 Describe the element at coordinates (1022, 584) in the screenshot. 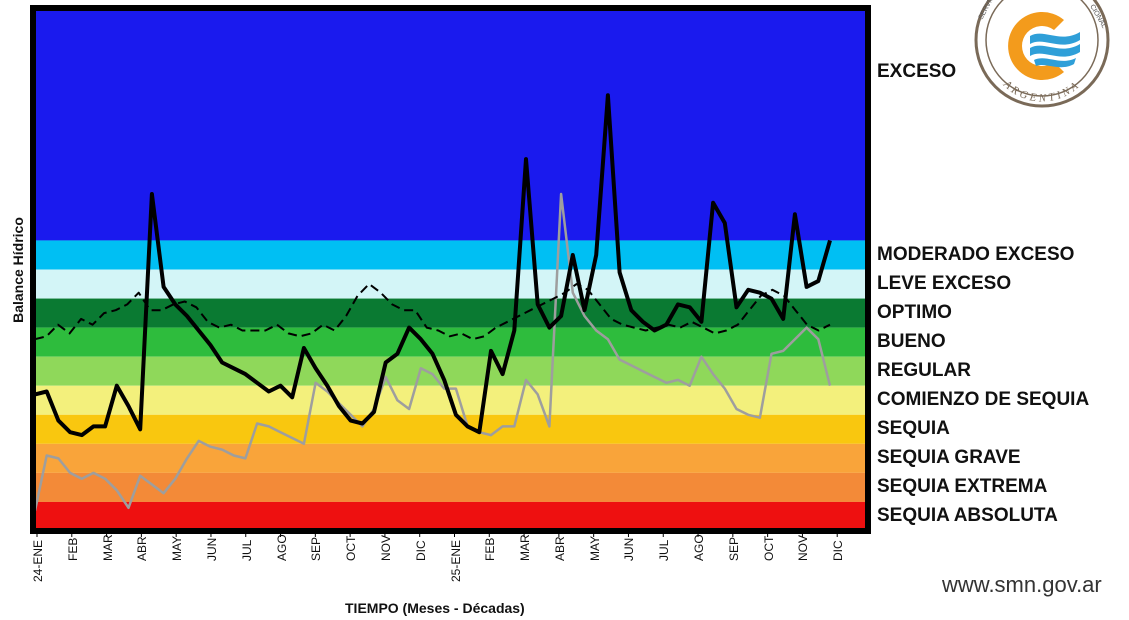

I see `website-link: www.smn.gov.ar` at that location.